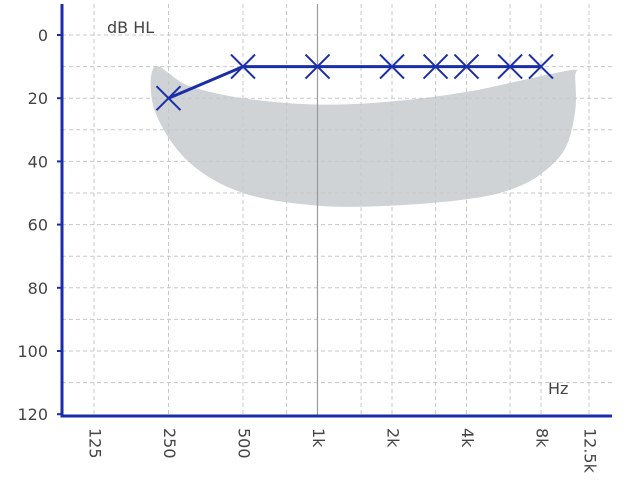 The image size is (626, 485). I want to click on x-tick-label: 125, so click(95, 443).